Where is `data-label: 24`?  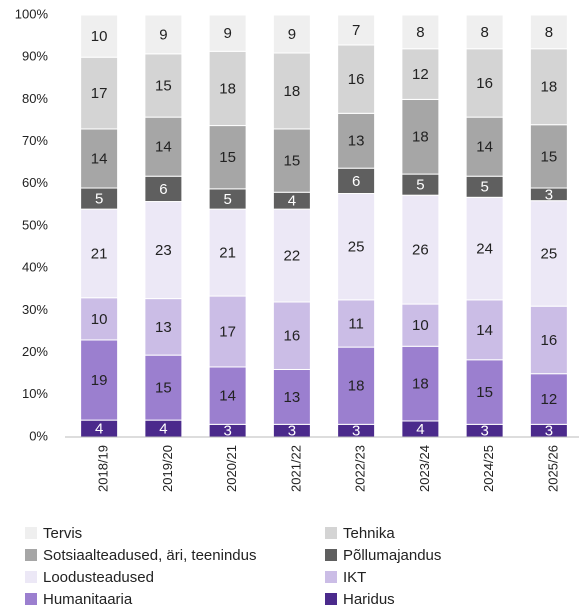 data-label: 24 is located at coordinates (484, 249).